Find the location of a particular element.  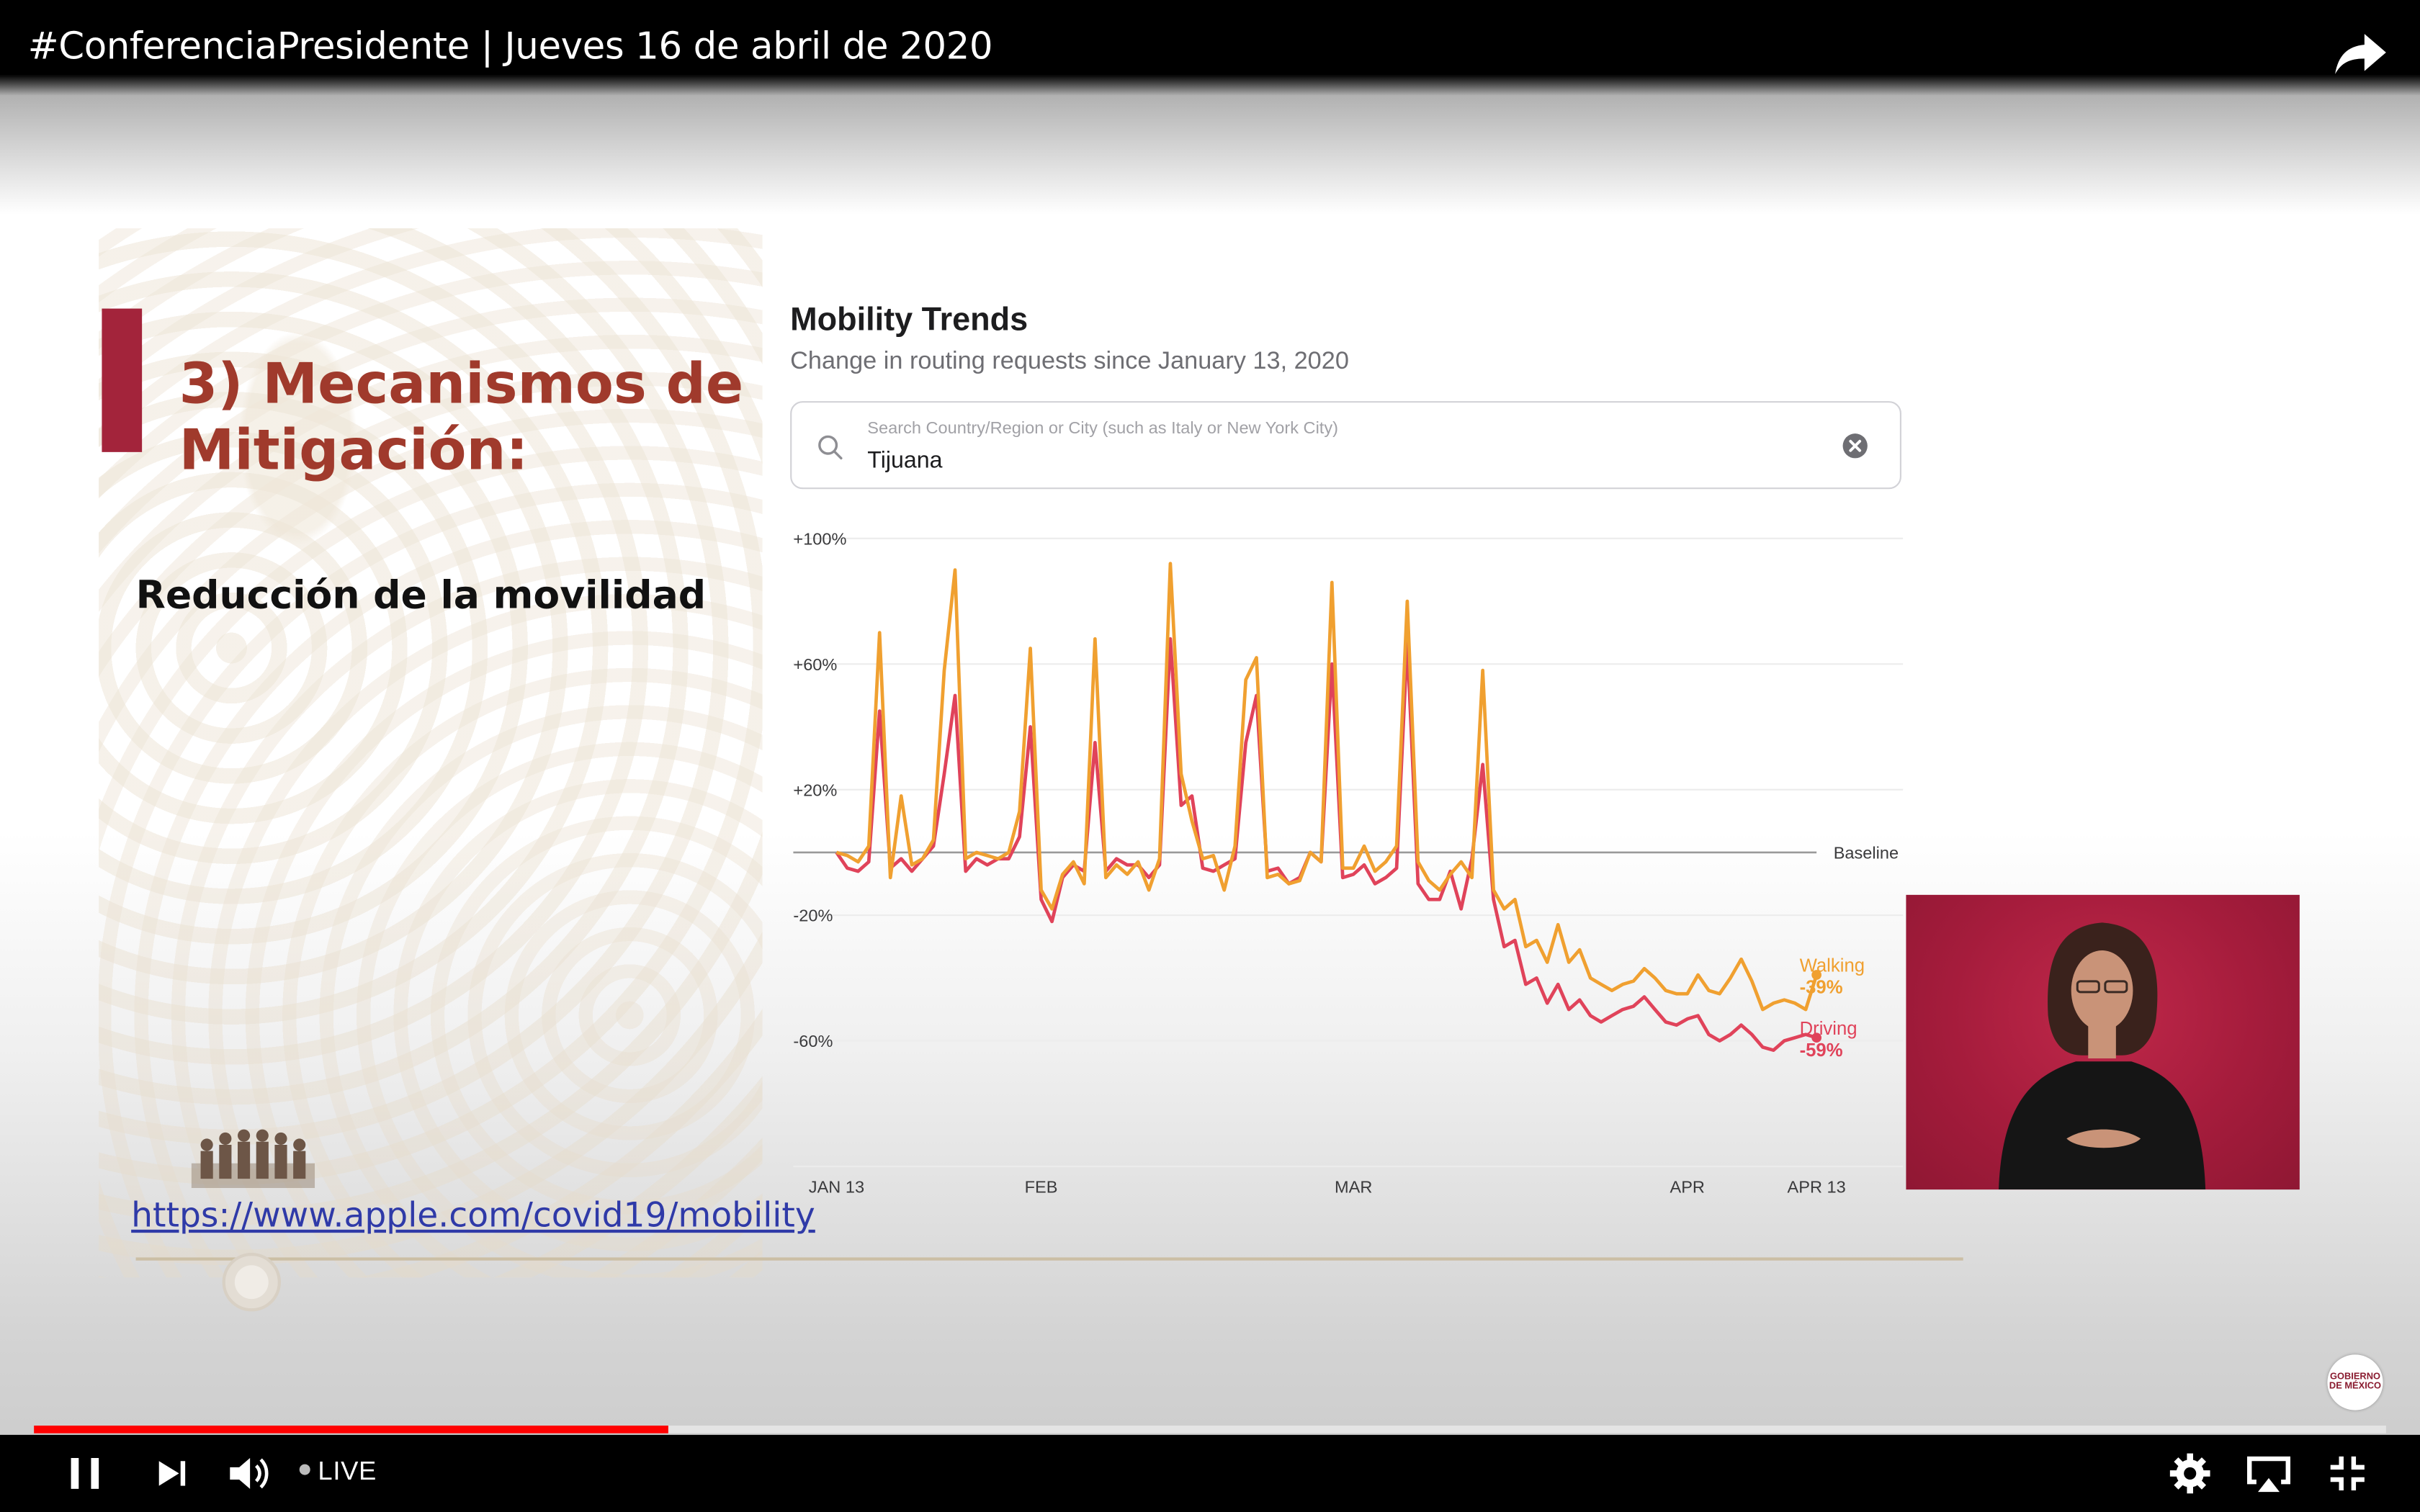

player-controls: LIVE is located at coordinates (1210, 1473).